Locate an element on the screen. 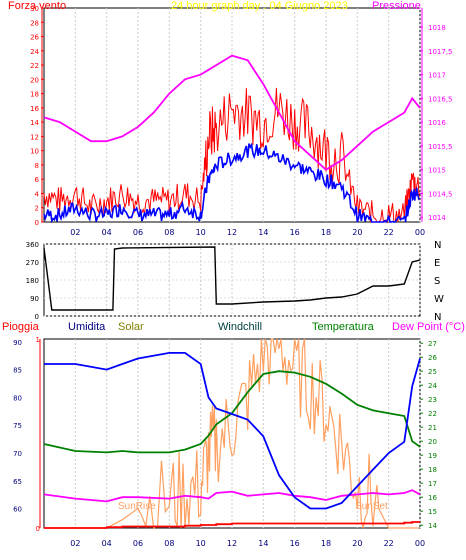  panel3-x-tick: 06 is located at coordinates (138, 543).